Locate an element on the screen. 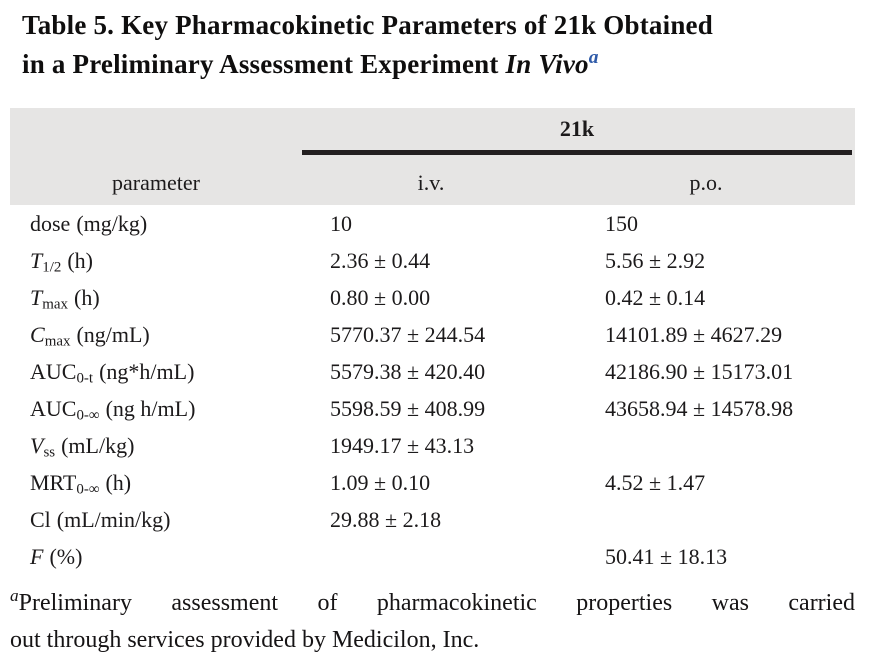 The image size is (872, 667). po-value-cell: 5.56 ± 2.92 is located at coordinates (655, 260).